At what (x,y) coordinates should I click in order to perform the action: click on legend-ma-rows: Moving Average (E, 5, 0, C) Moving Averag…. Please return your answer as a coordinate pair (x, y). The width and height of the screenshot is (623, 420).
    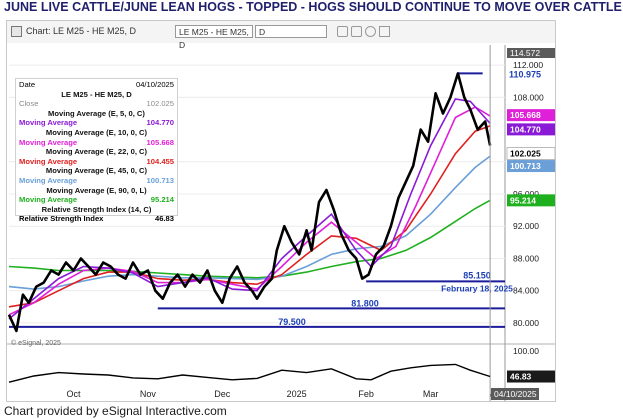
    Looking at the image, I should click on (96, 157).